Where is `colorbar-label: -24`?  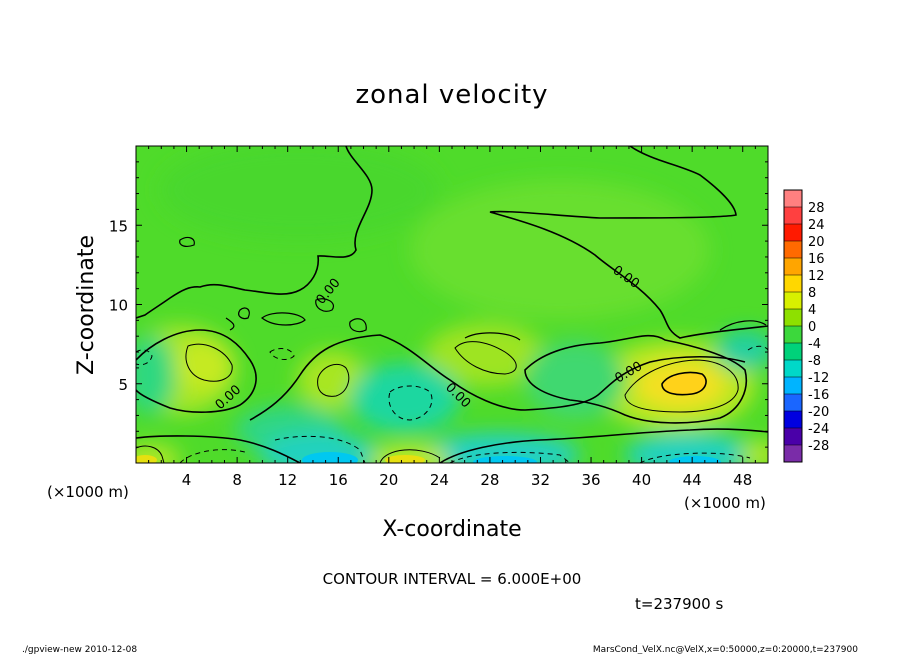
colorbar-label: -24 is located at coordinates (818, 429).